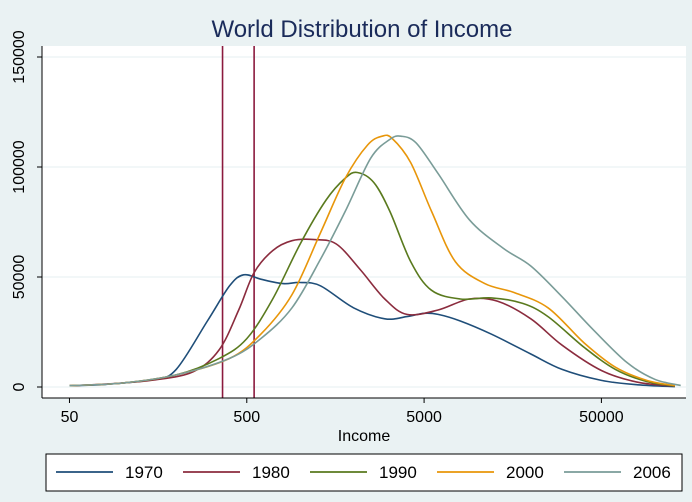 This screenshot has width=692, height=502. I want to click on x-tick-label: 50, so click(70, 417).